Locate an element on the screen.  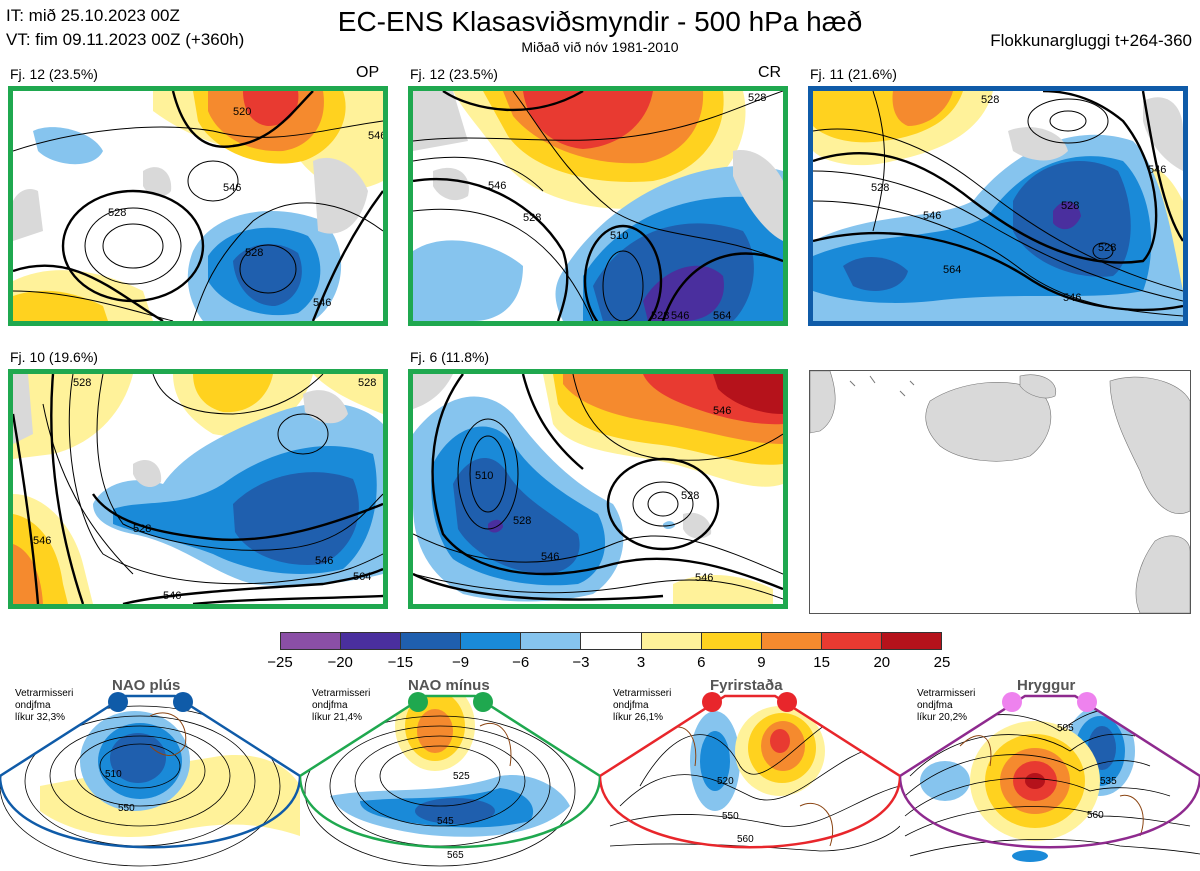
note-line: líkur 20,2% is located at coordinates (942, 717).